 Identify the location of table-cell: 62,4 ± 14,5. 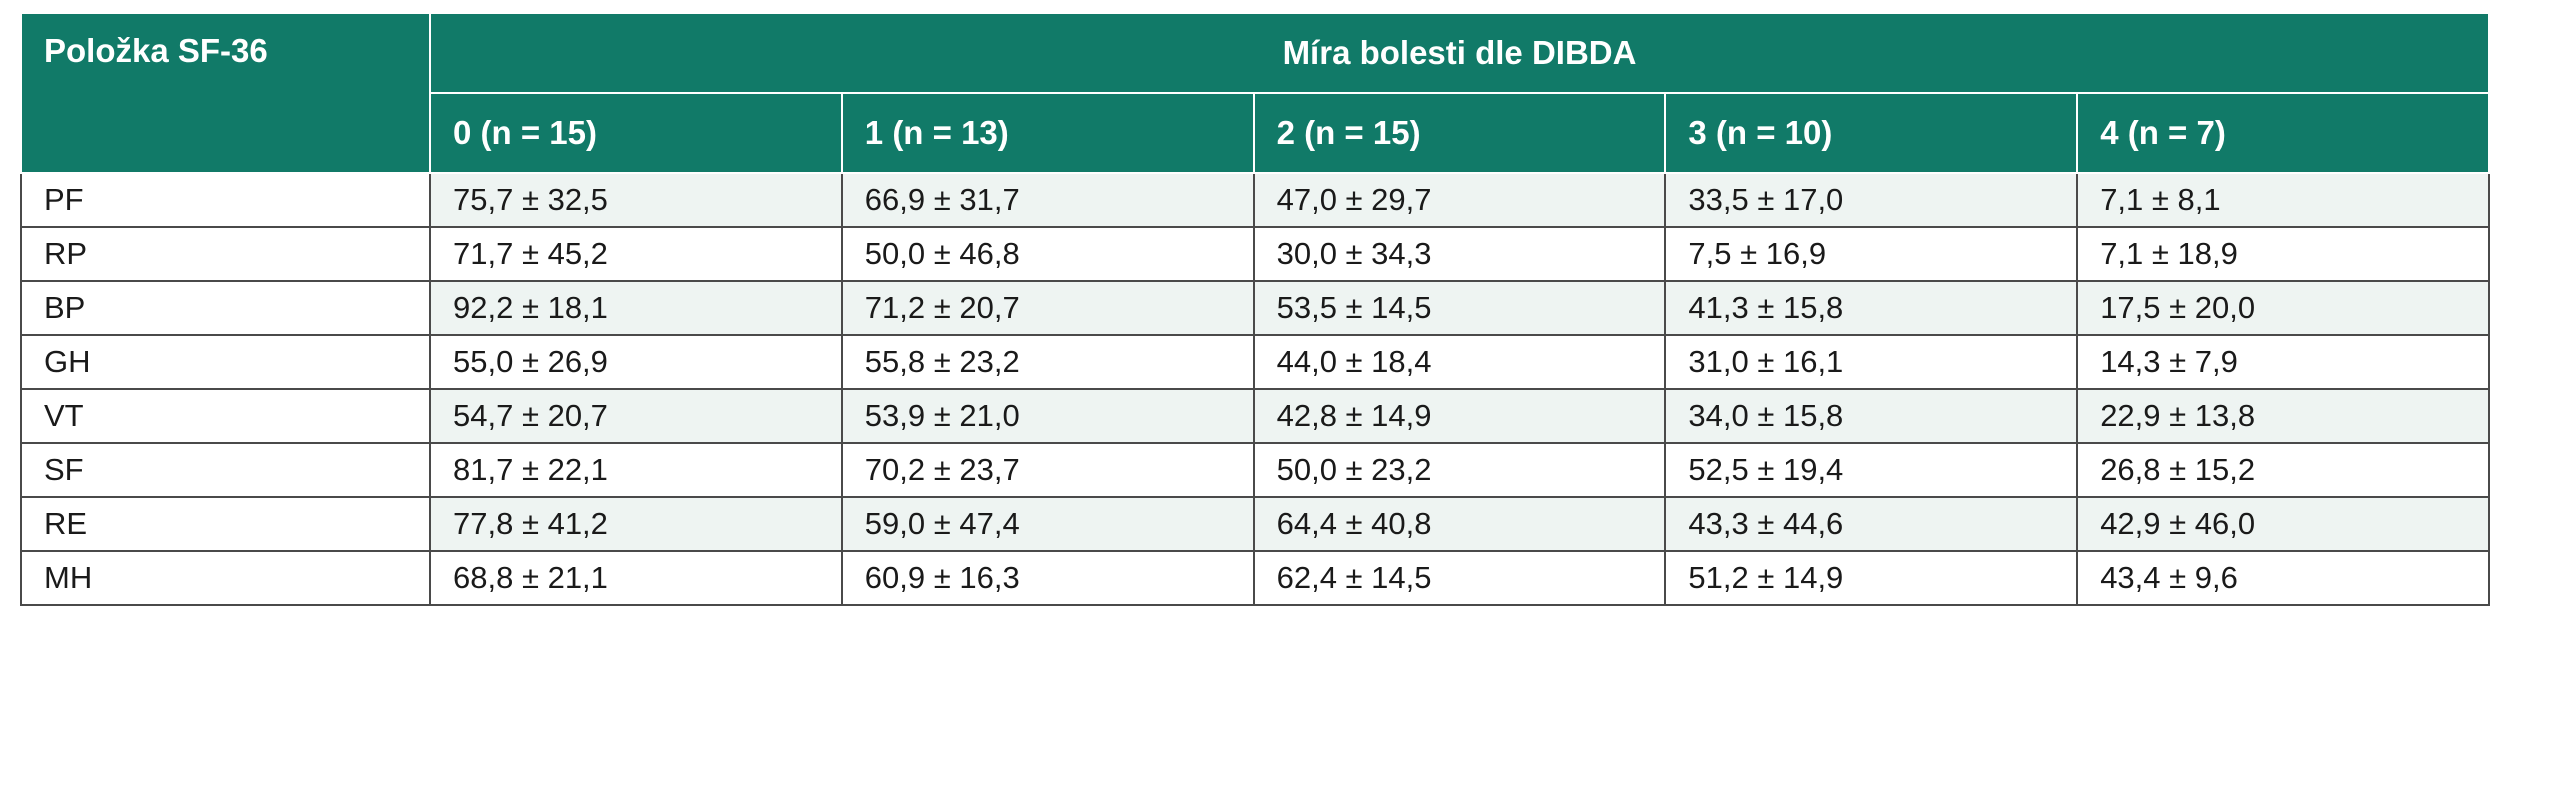
(1459, 578).